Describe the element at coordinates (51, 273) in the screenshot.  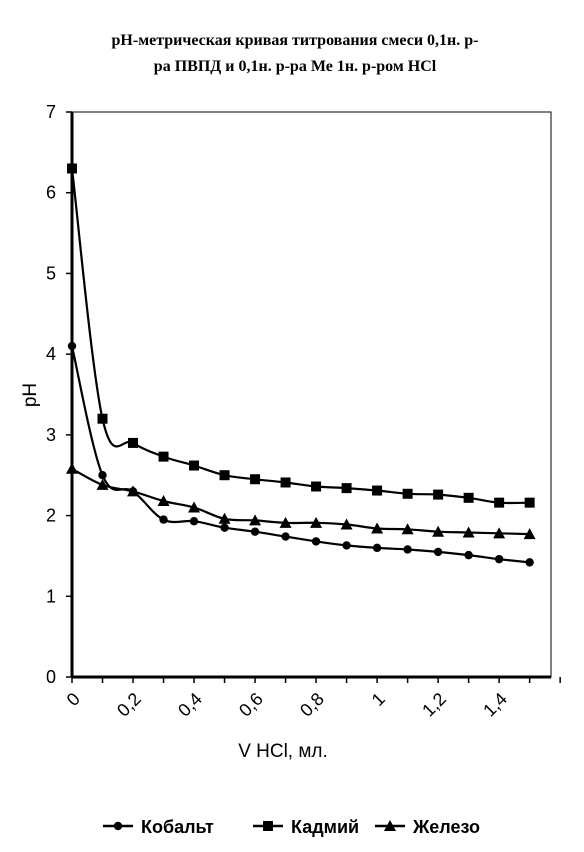
I see `y-tick-label: 5` at that location.